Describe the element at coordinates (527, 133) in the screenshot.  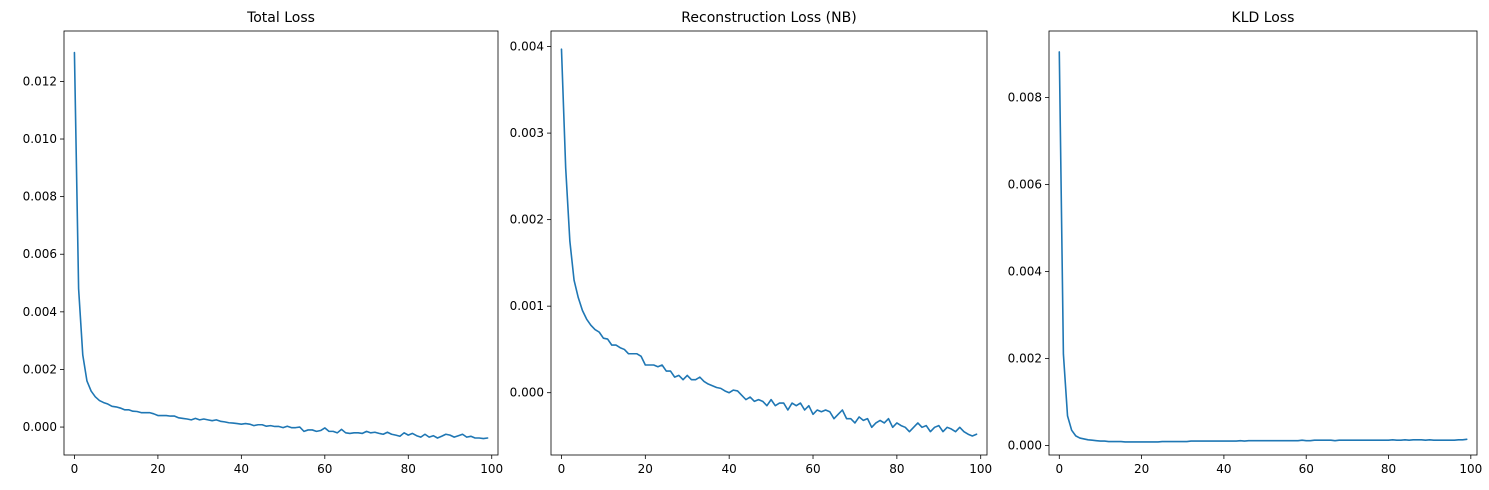
I see `y-tick-label: 0.003` at that location.